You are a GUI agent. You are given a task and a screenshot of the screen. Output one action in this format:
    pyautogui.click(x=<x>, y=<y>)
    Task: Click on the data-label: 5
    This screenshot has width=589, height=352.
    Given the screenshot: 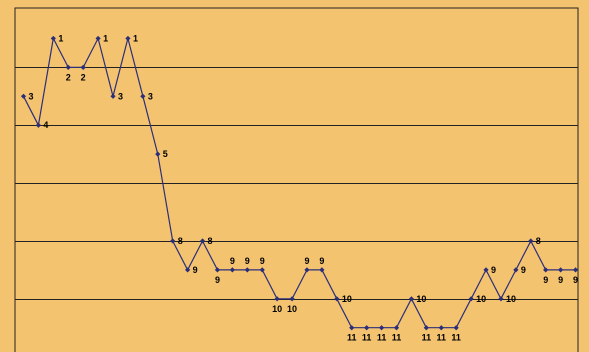 What is the action you would take?
    pyautogui.click(x=165, y=154)
    